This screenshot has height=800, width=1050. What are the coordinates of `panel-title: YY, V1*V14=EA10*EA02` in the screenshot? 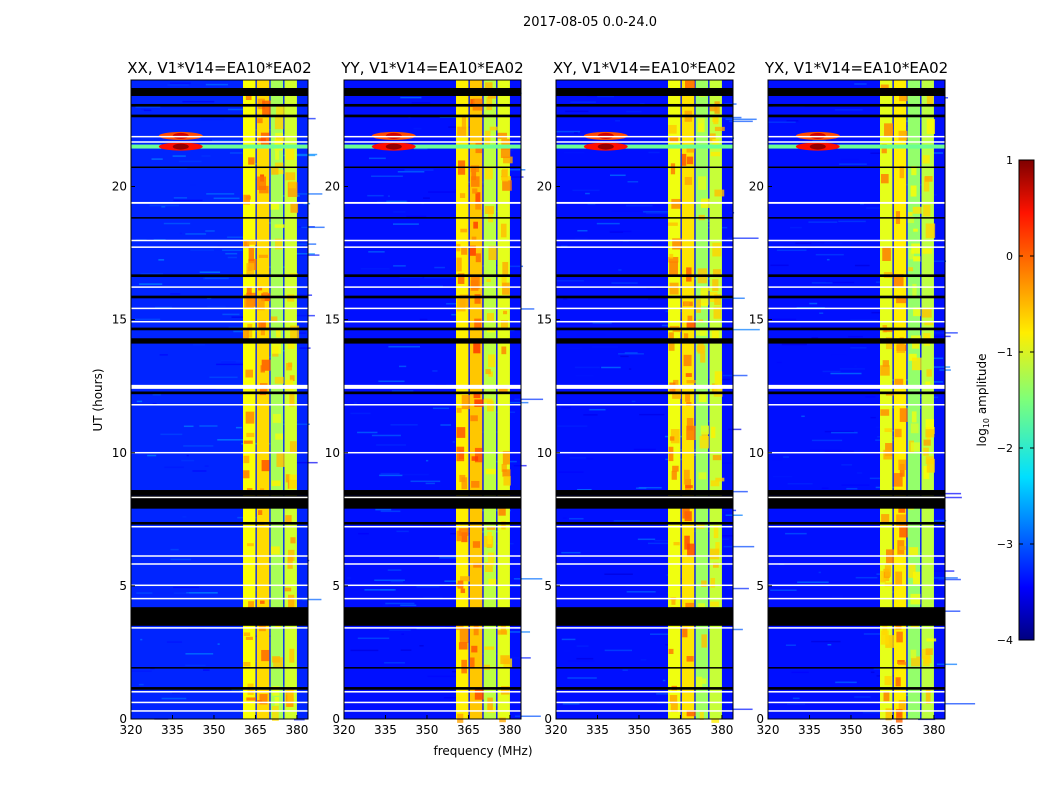 It's located at (431, 68).